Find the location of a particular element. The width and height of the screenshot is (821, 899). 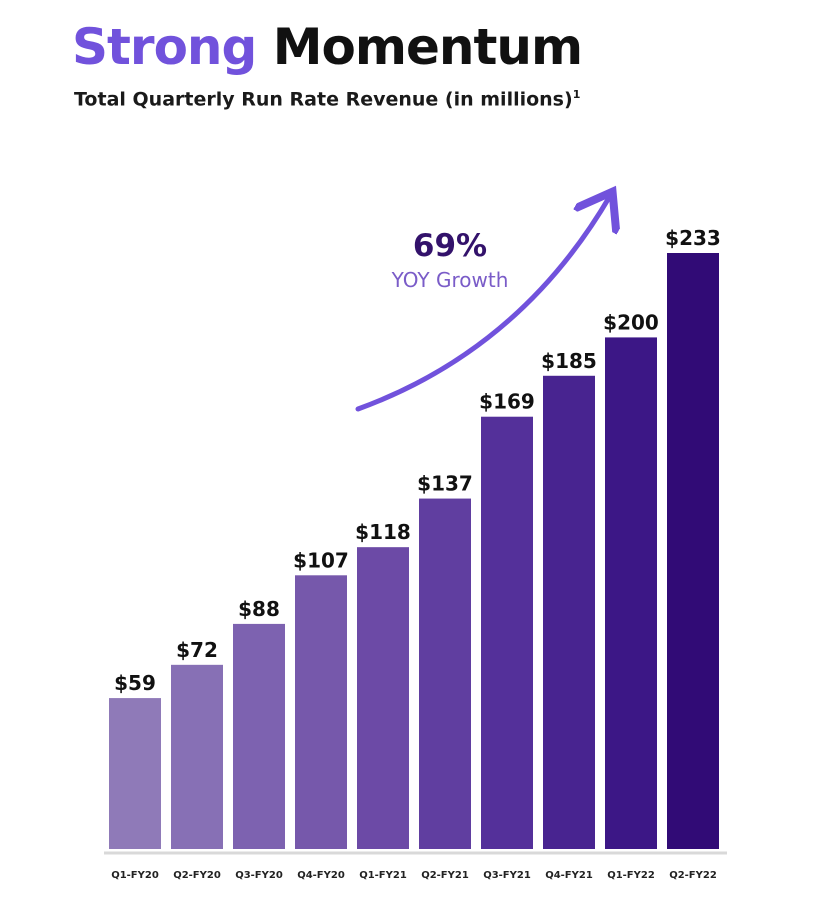

x-tick-q2-fy22: Q2-FY22 is located at coordinates (693, 875).